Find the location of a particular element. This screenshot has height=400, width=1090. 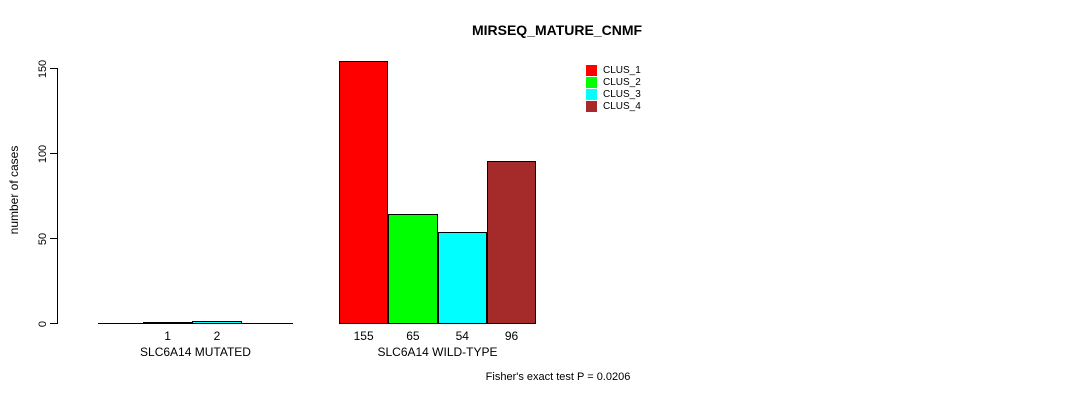

legend-label: CLUS_3 is located at coordinates (622, 94).